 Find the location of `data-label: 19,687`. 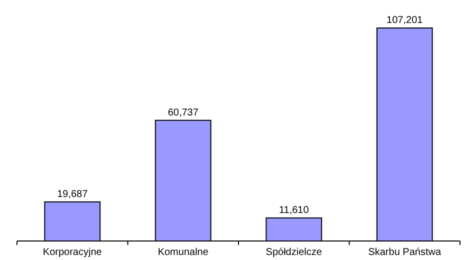

data-label: 19,687 is located at coordinates (72, 194).